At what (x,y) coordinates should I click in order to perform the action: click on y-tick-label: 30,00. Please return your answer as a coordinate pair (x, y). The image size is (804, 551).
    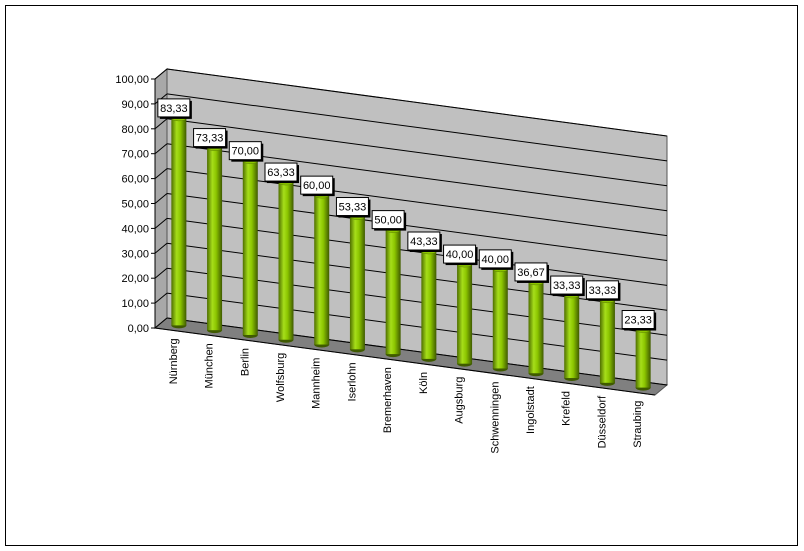
    Looking at the image, I should click on (135, 254).